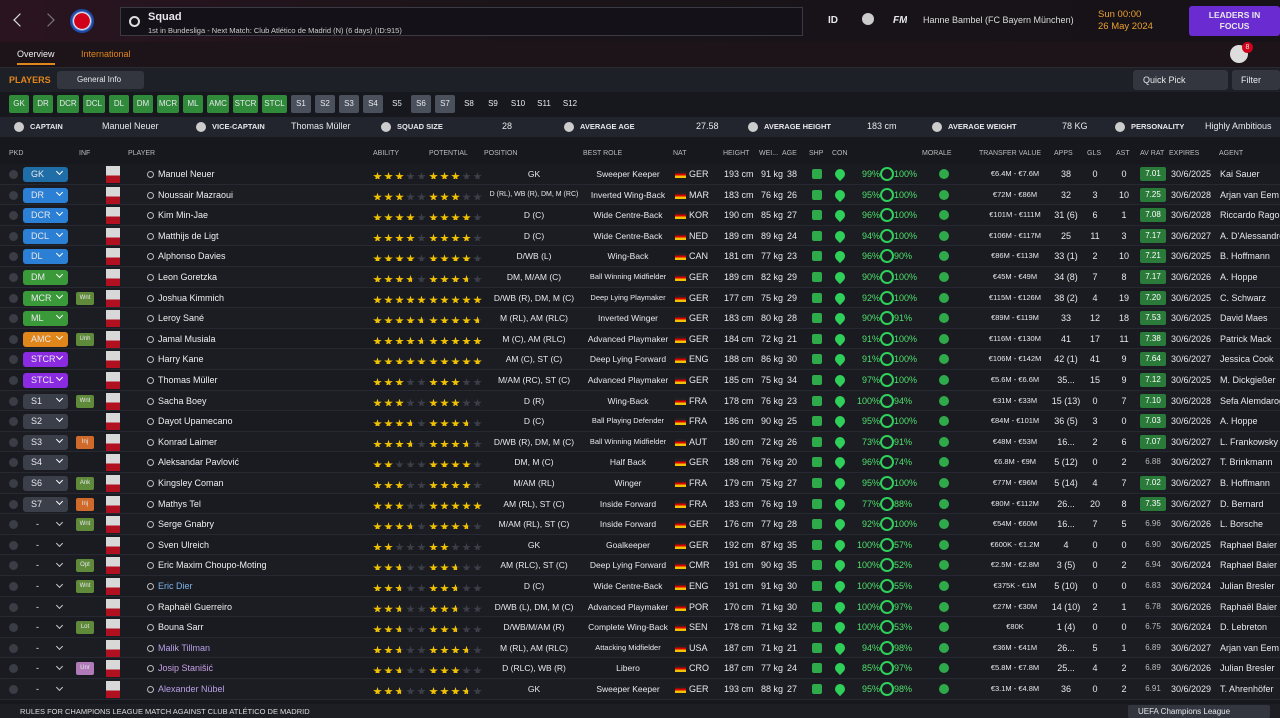 The image size is (1280, 718). I want to click on filter-chip: DM, so click(143, 104).